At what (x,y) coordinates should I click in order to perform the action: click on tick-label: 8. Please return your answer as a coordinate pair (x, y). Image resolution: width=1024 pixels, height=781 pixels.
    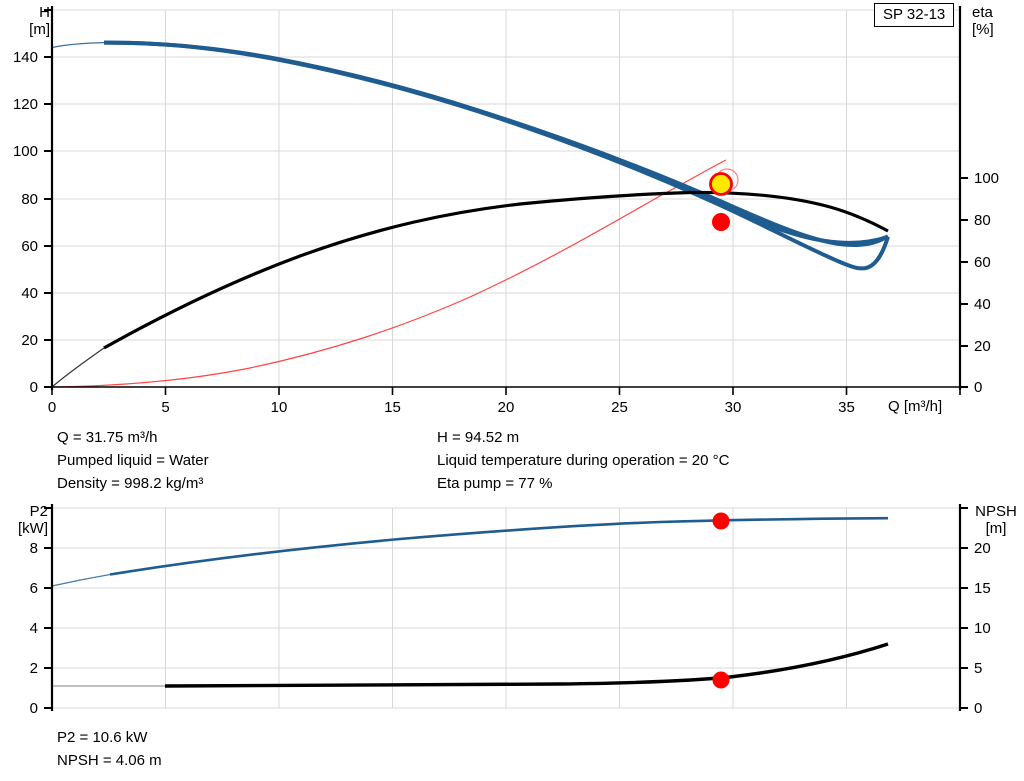
    Looking at the image, I should click on (34, 548).